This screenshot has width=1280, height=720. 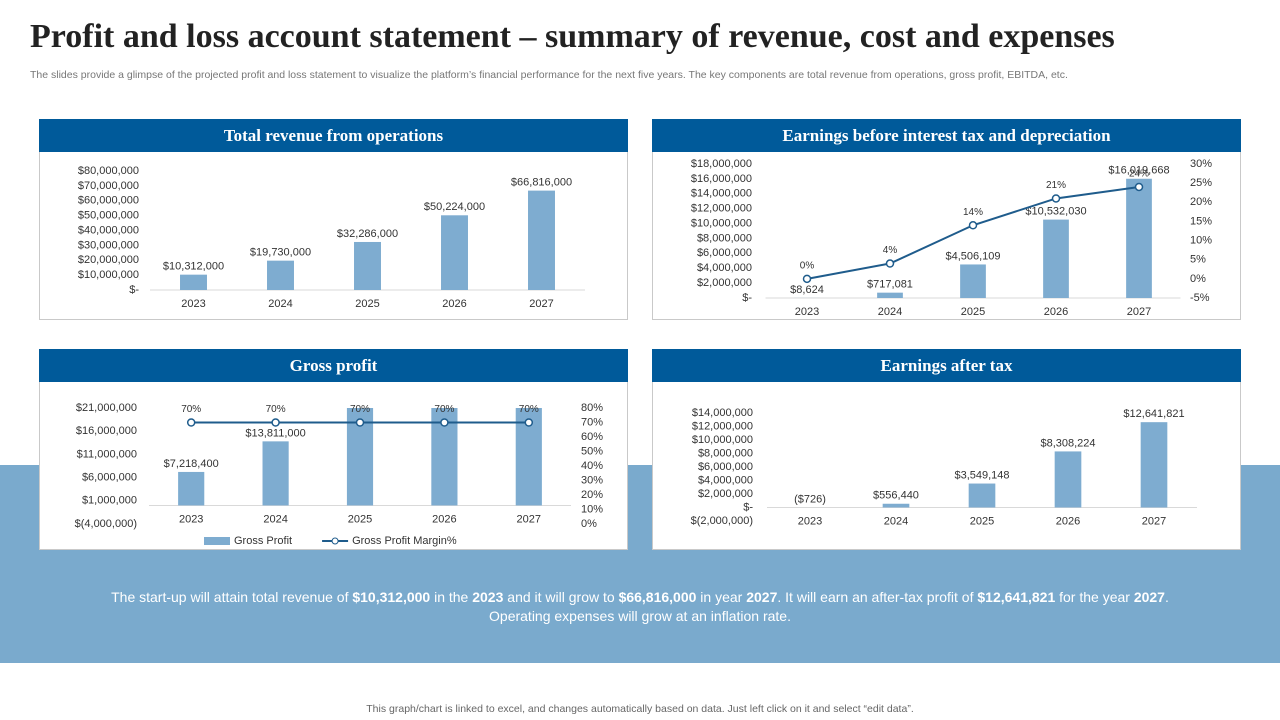 What do you see at coordinates (807, 265) in the screenshot?
I see `value-label: 0%` at bounding box center [807, 265].